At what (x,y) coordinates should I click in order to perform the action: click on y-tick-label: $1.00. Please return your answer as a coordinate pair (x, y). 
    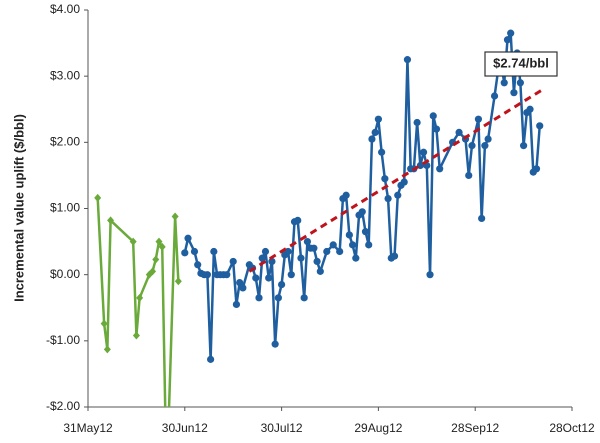
    Looking at the image, I should click on (65, 208).